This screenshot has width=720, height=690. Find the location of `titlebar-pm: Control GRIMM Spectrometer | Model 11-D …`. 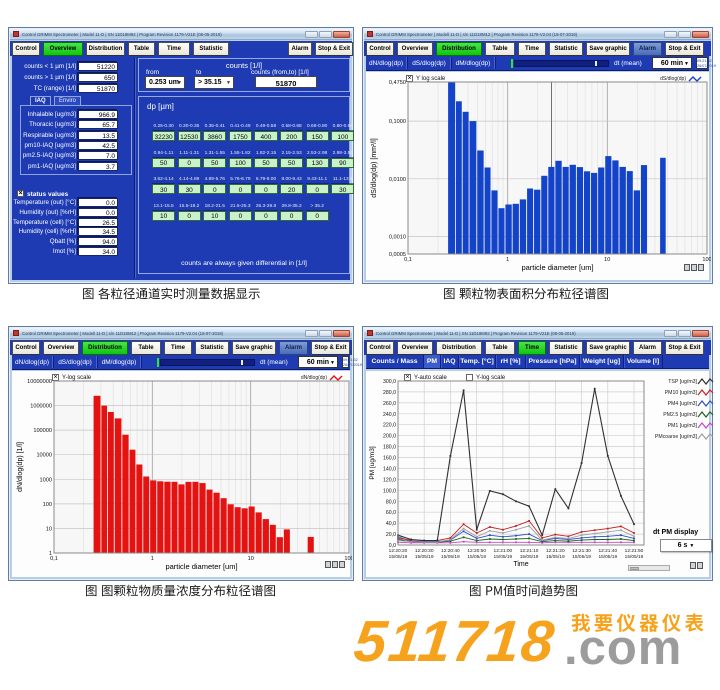

titlebar-pm: Control GRIMM Spectrometer | Model 11-D … is located at coordinates (537, 333).